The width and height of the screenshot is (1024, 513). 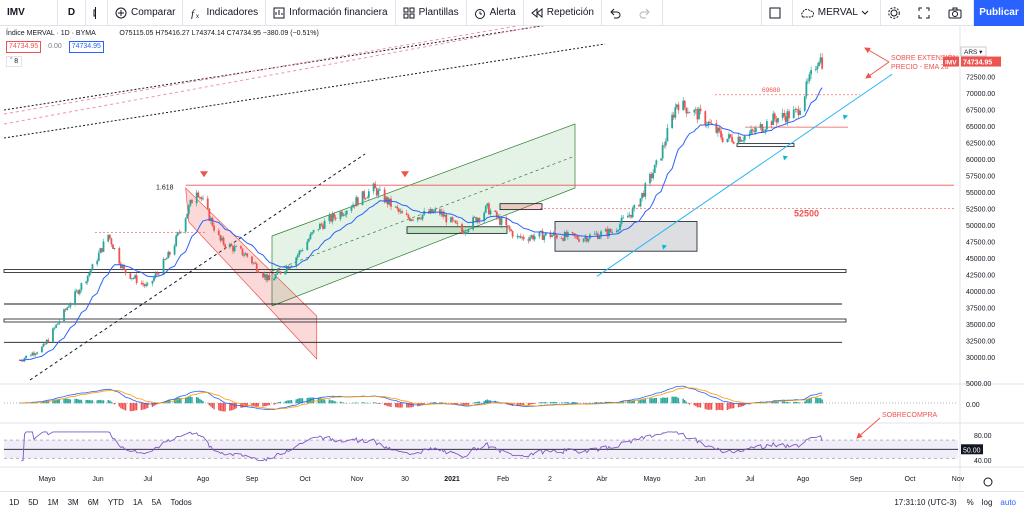 I want to click on layout-button: MERVAL, so click(x=837, y=13).